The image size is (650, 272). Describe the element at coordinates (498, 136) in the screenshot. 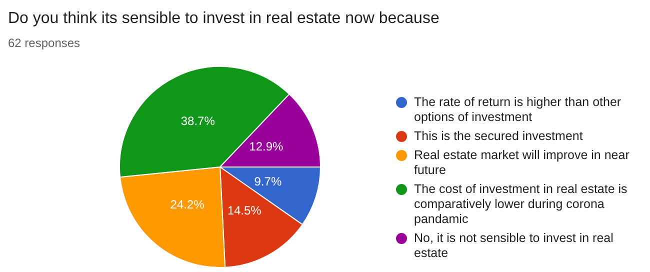

I see `legend-label: This is the secured investment` at that location.